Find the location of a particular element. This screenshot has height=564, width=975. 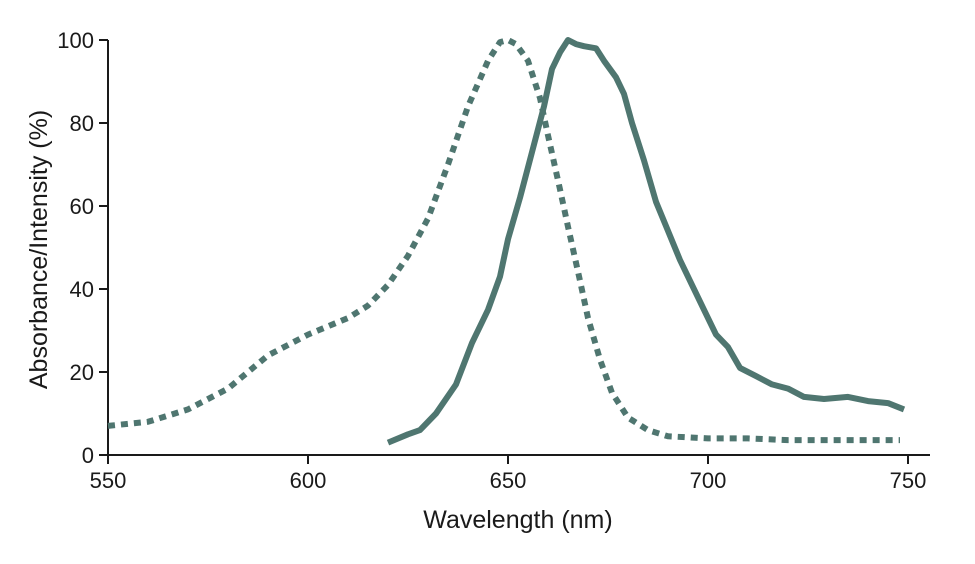

x-tick-label: 750 is located at coordinates (908, 480).